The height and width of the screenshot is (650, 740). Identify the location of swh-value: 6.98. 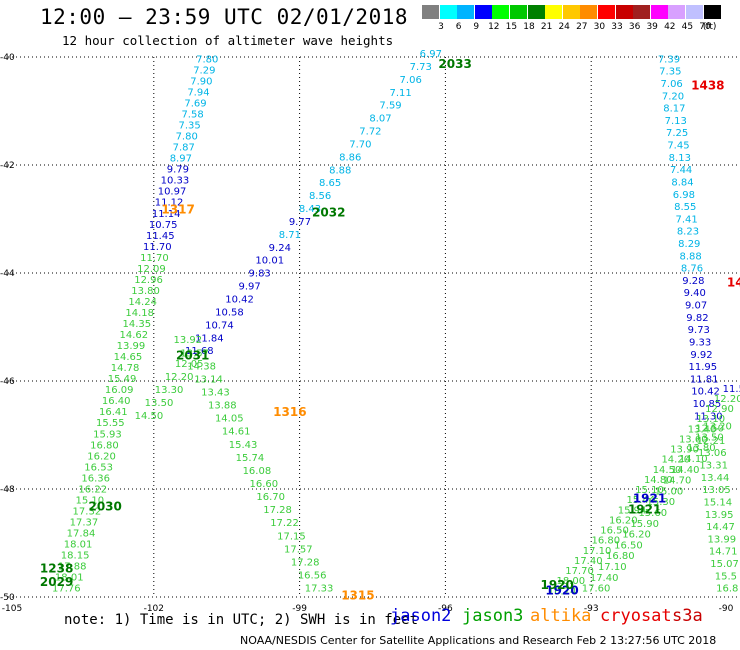
(684, 195).